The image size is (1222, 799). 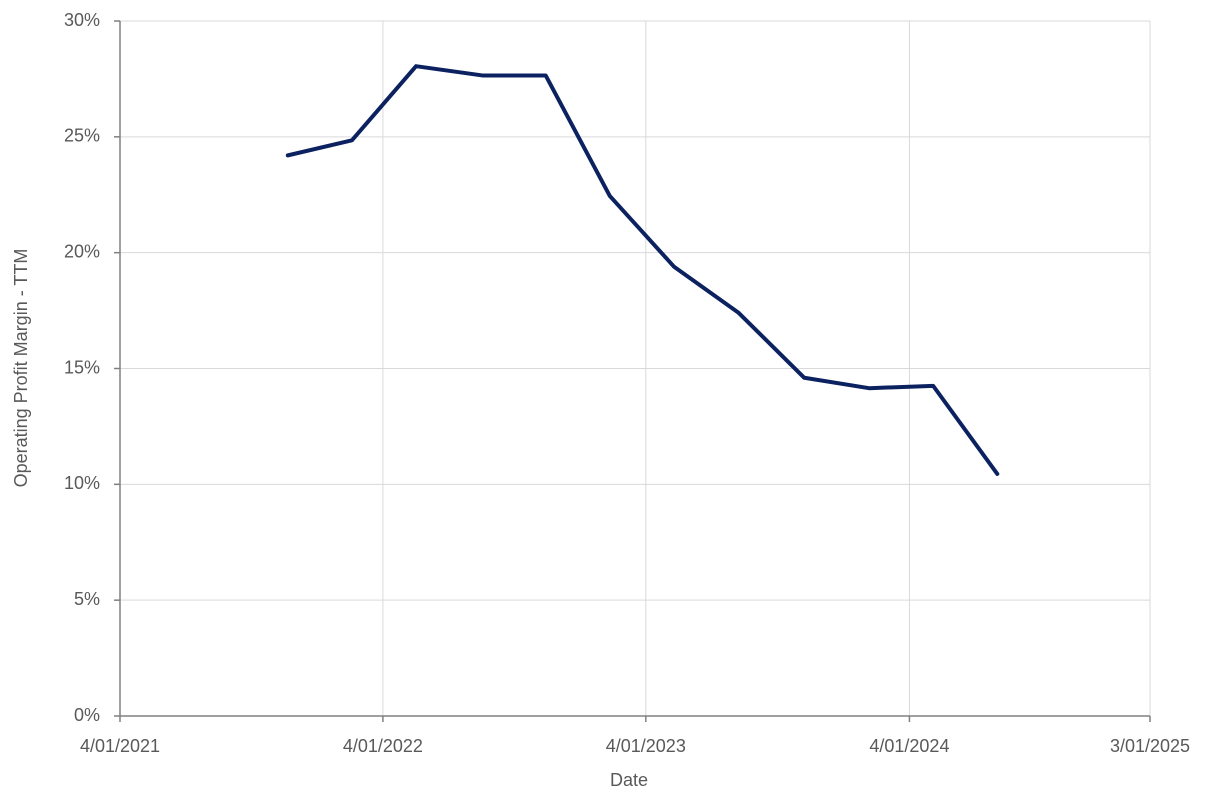 I want to click on y-axis-label: Operating Profit Margin - TTM, so click(x=21, y=368).